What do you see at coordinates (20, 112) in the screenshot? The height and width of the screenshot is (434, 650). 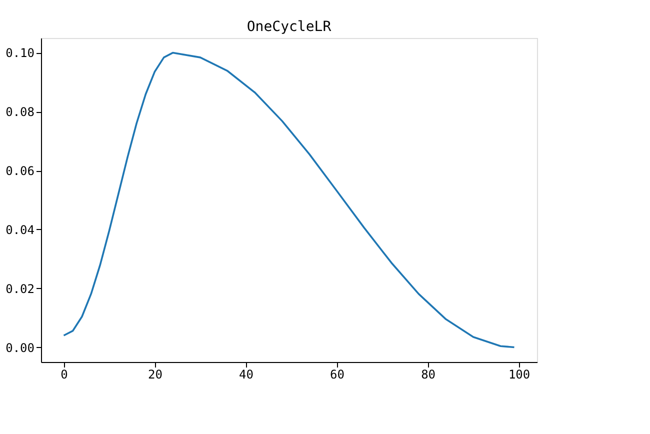 I see `y-tick-label: 0.08` at bounding box center [20, 112].